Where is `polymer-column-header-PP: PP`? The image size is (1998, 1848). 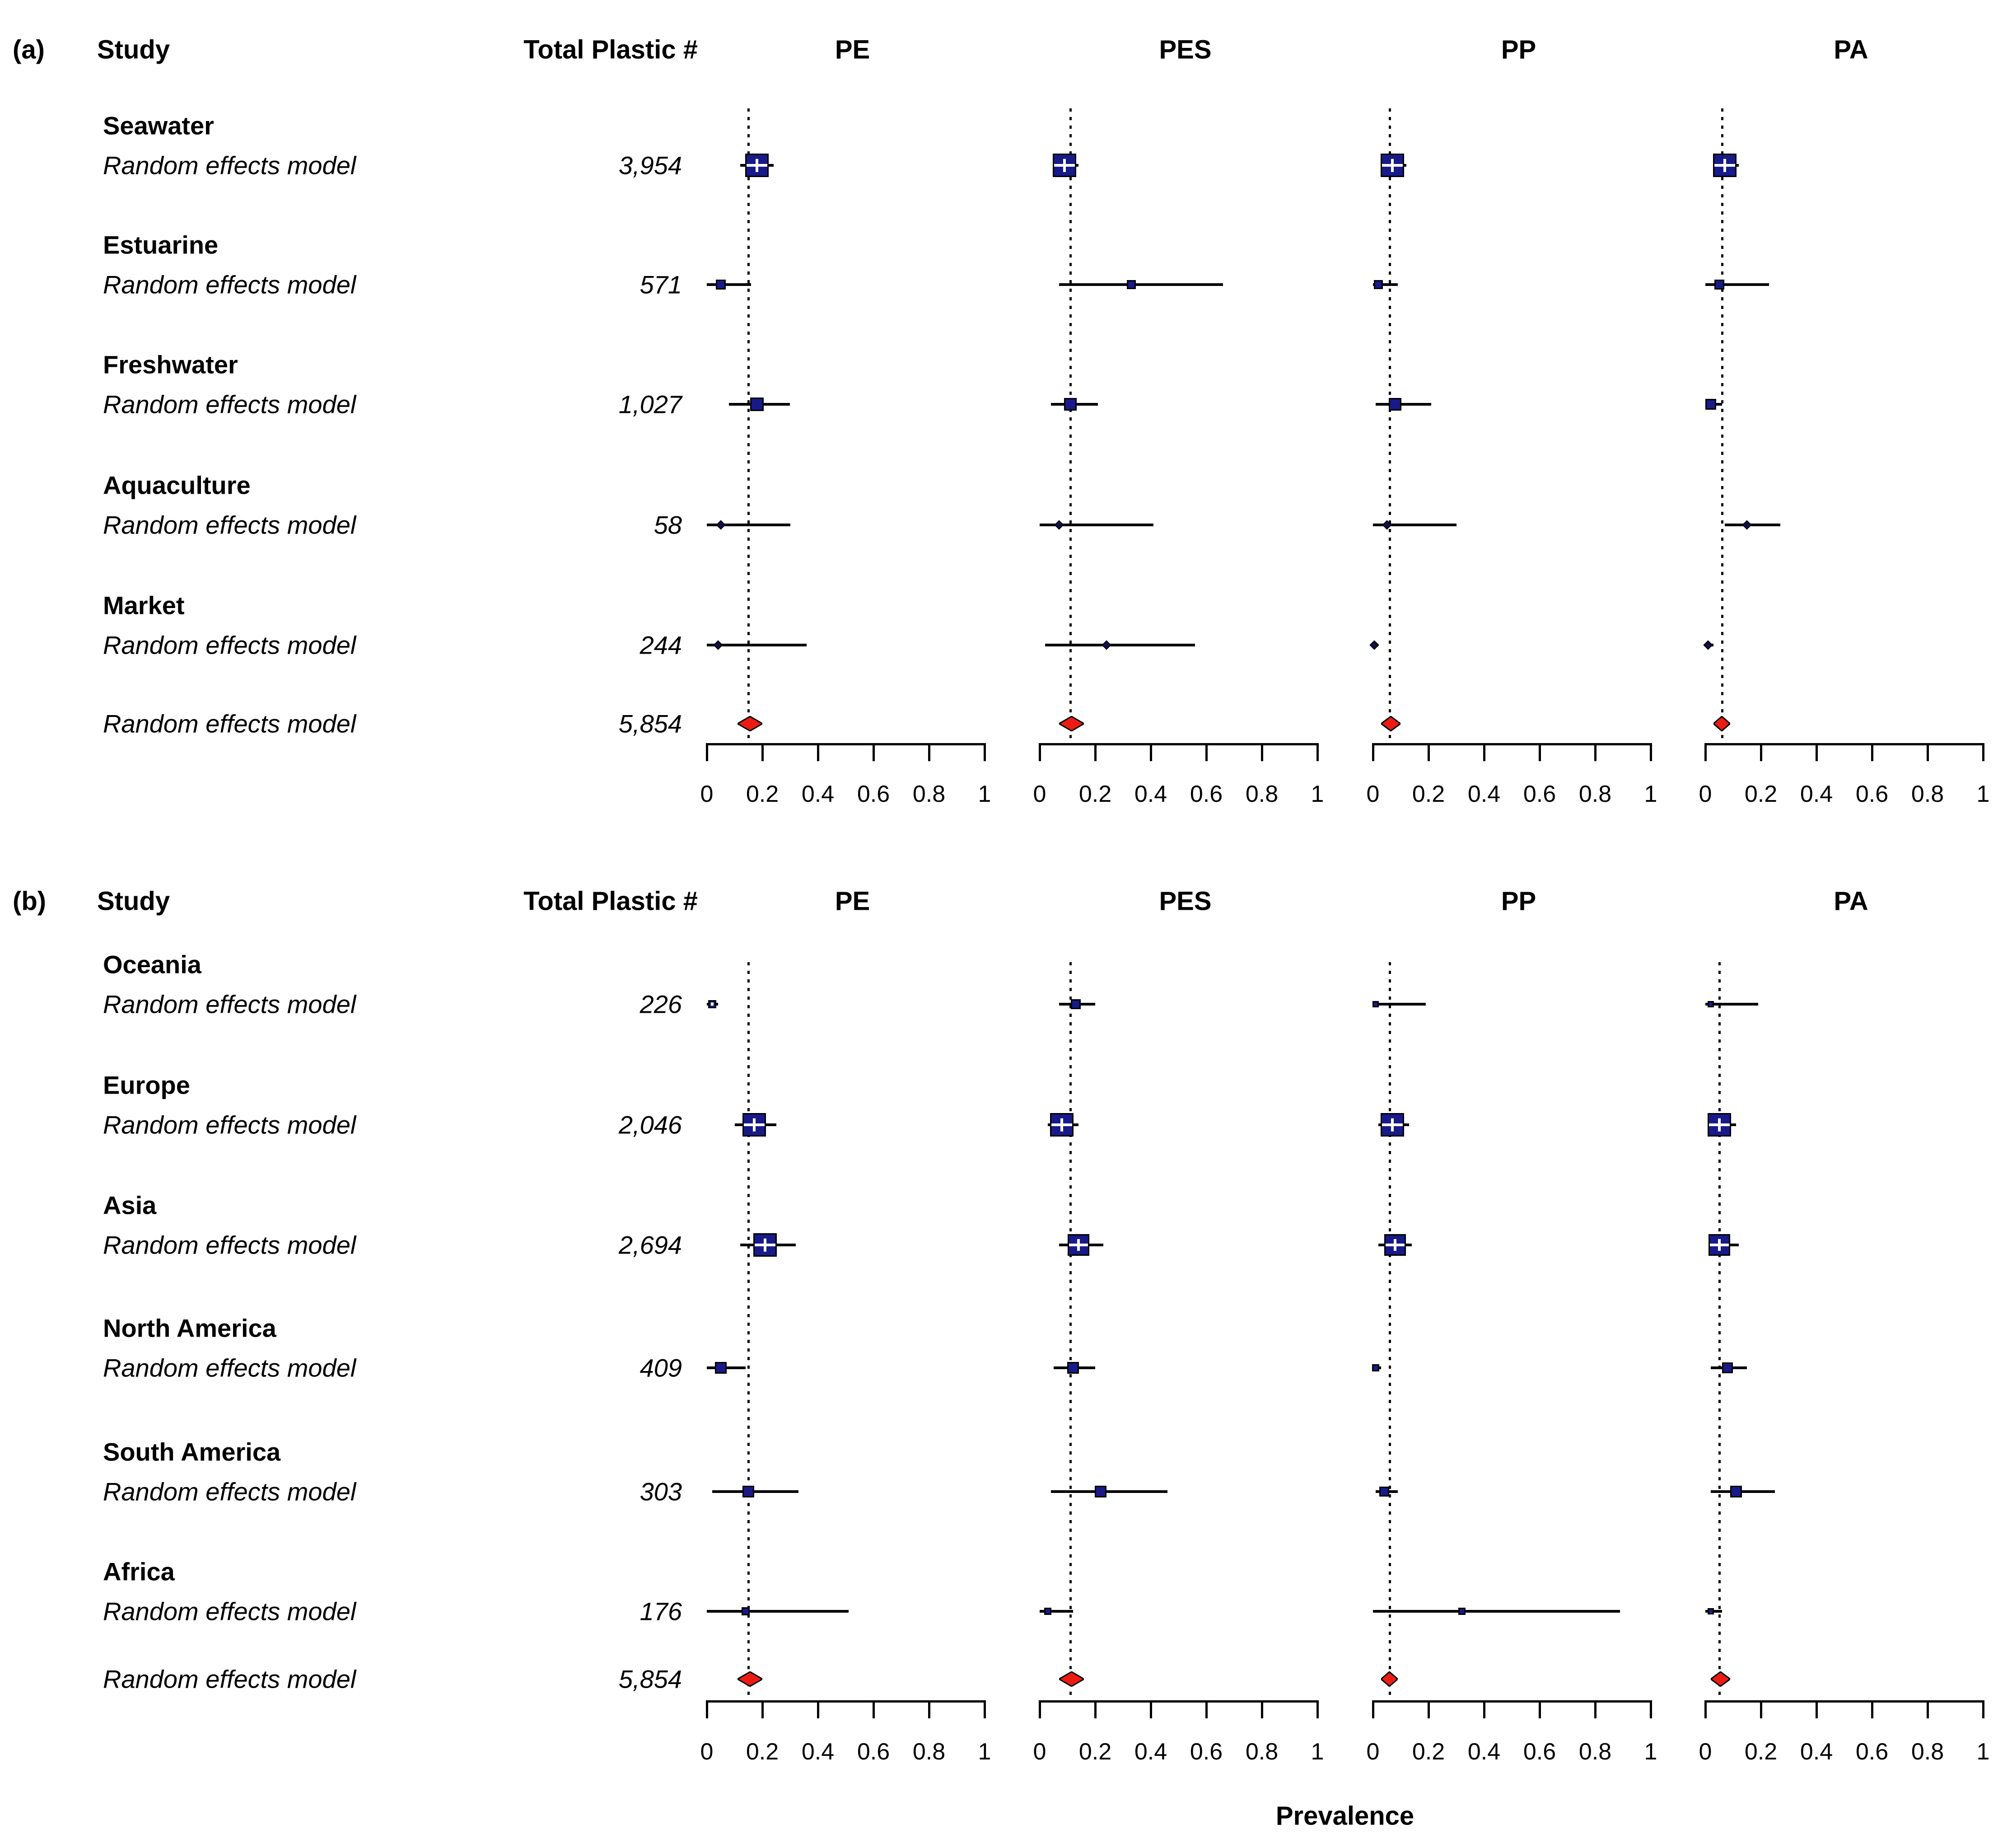 polymer-column-header-PP: PP is located at coordinates (1518, 901).